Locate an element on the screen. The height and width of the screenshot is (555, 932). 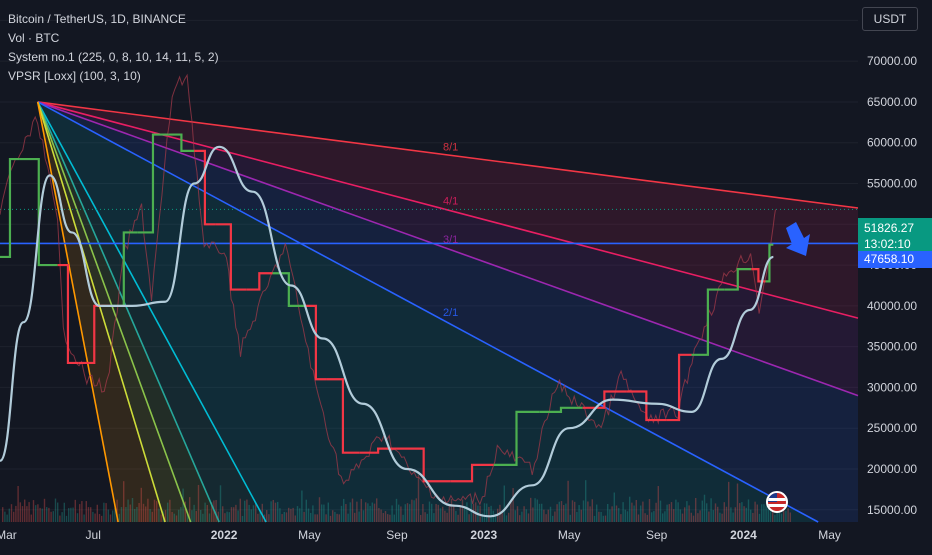
fan-label: 2/1 is located at coordinates (450, 313).